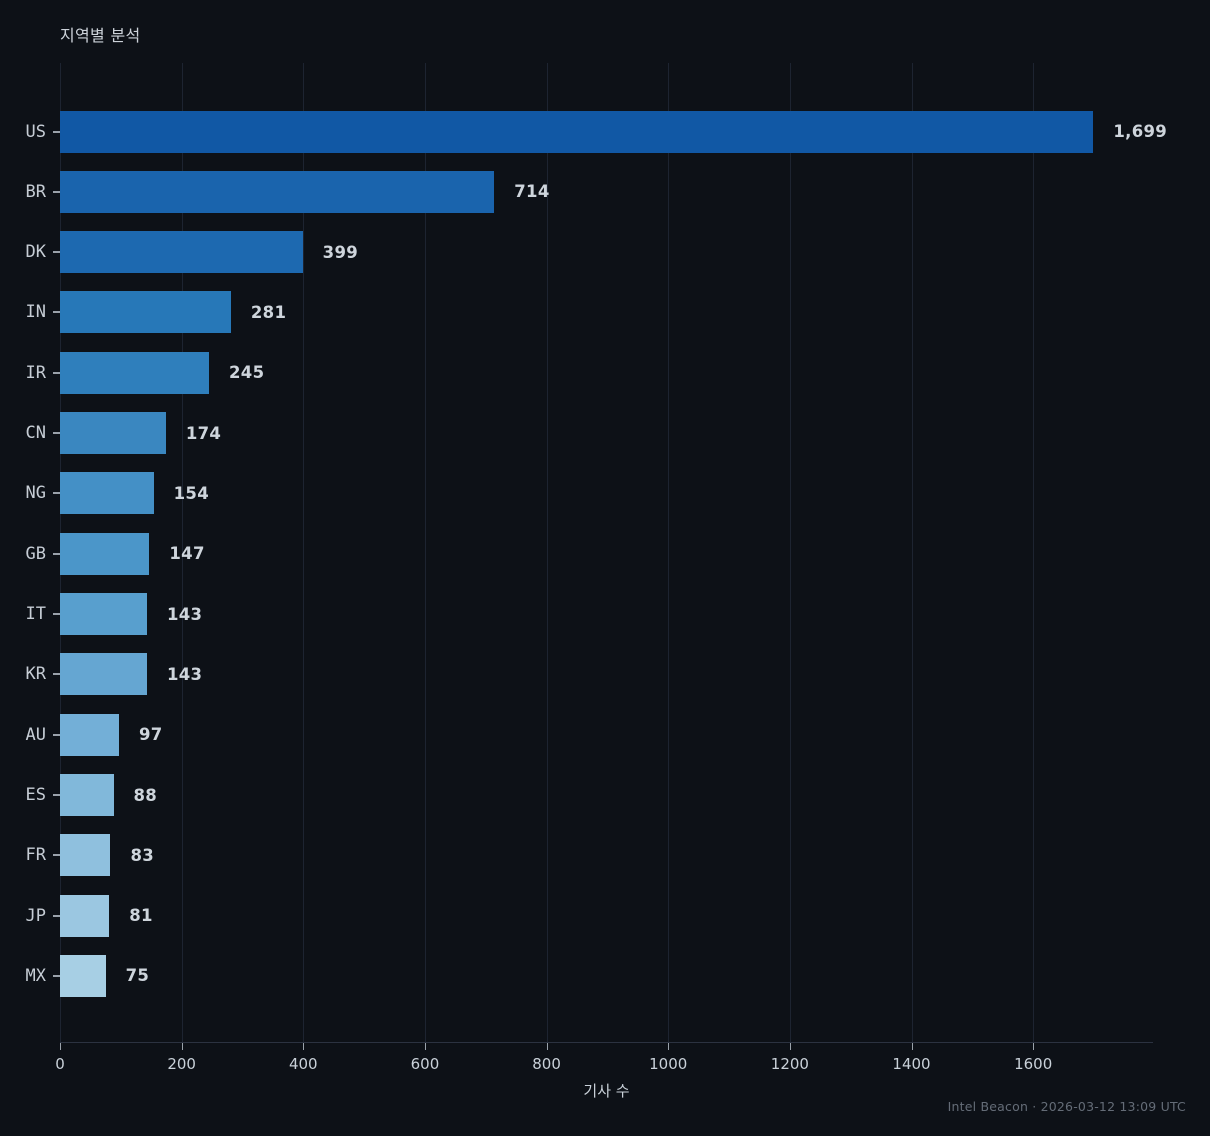  What do you see at coordinates (589, 433) in the screenshot?
I see `bar-row-CN: CN 174` at bounding box center [589, 433].